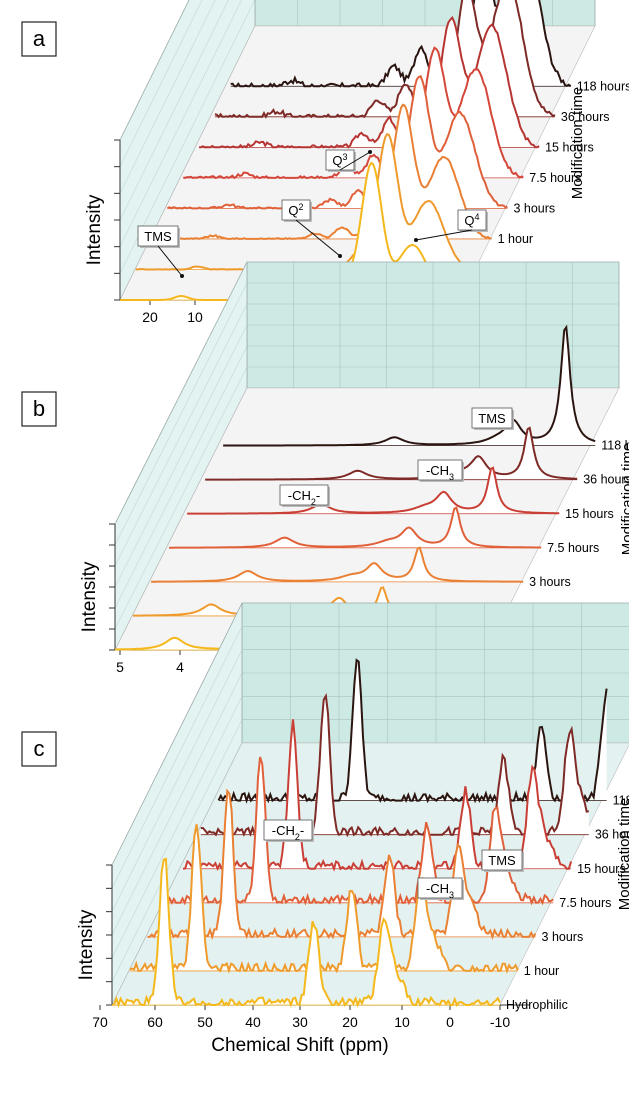 This screenshot has height=1101, width=629. I want to click on y-axis, so click(117, 220).